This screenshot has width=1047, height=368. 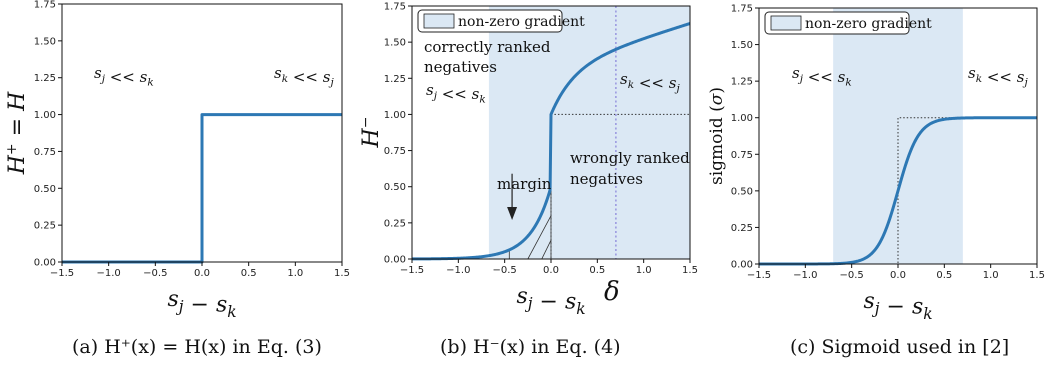 What do you see at coordinates (371, 133) in the screenshot?
I see `y-axis-label: H−` at bounding box center [371, 133].